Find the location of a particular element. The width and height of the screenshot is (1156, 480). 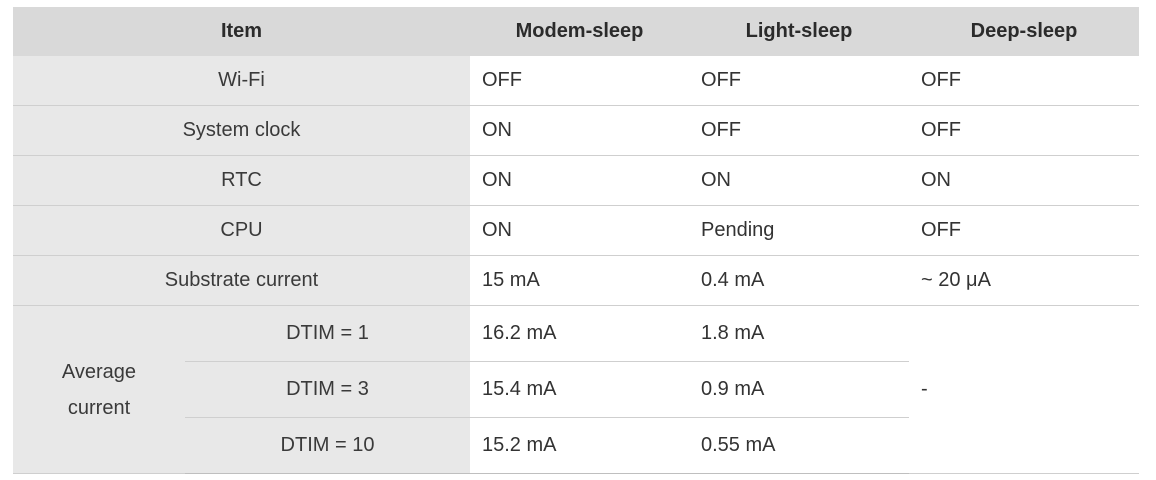

cell-light: 0.4 mA is located at coordinates (799, 280).